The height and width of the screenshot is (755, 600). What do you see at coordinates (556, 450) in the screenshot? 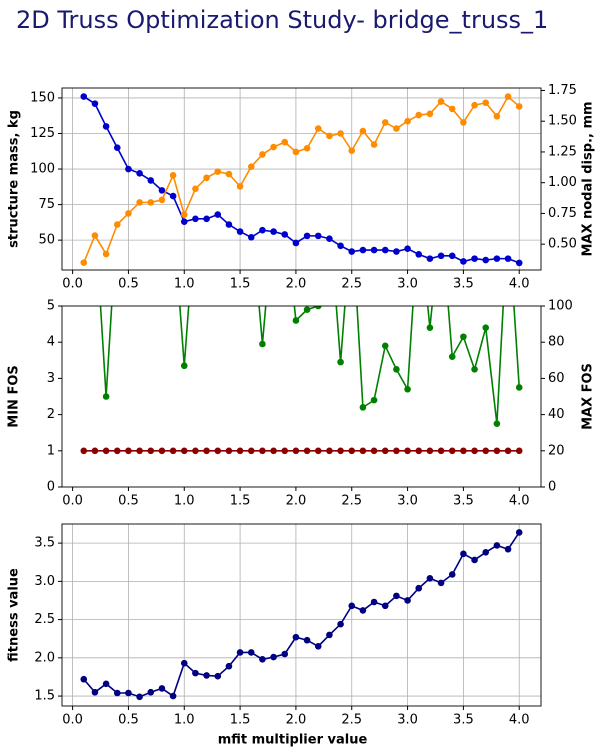
I see `y2-tick-label: 20` at bounding box center [556, 450].